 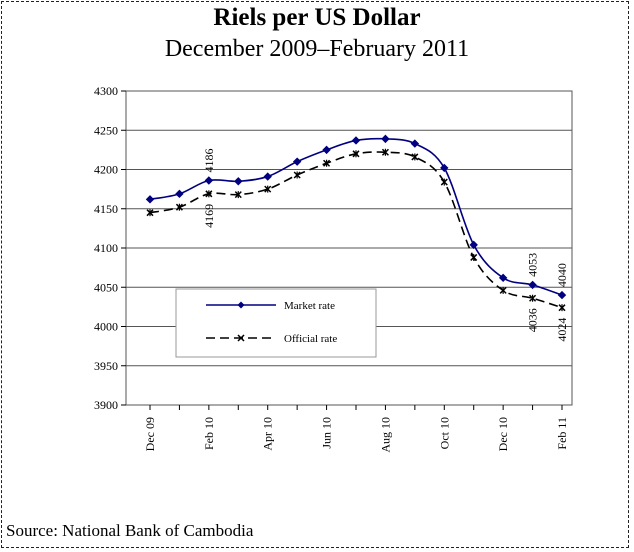 What do you see at coordinates (106, 170) in the screenshot?
I see `y-tick-label: 4200` at bounding box center [106, 170].